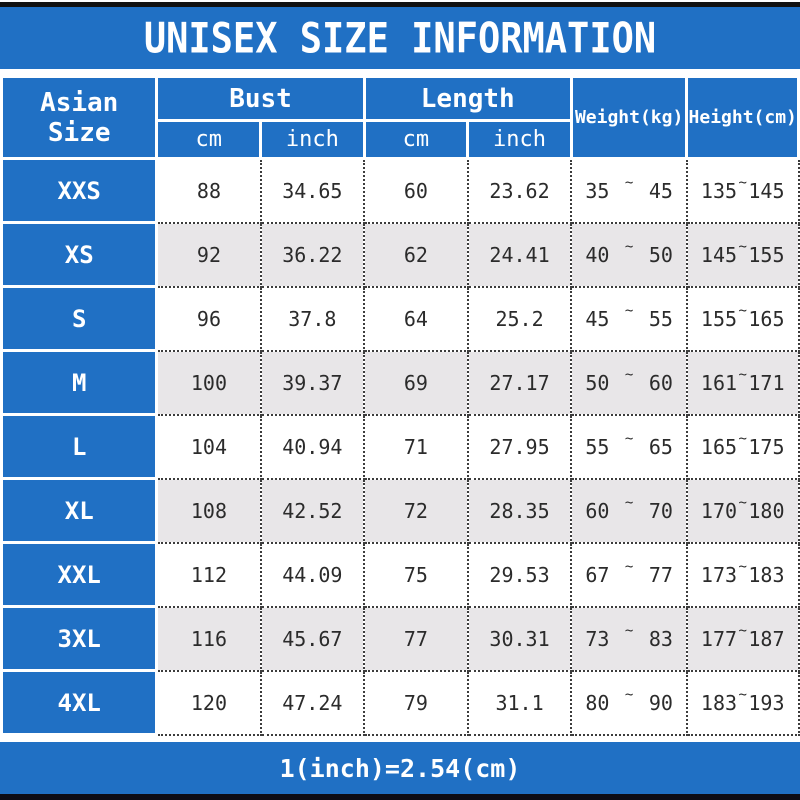 The height and width of the screenshot is (800, 800). I want to click on height-range: 161 ~ 171, so click(743, 381).